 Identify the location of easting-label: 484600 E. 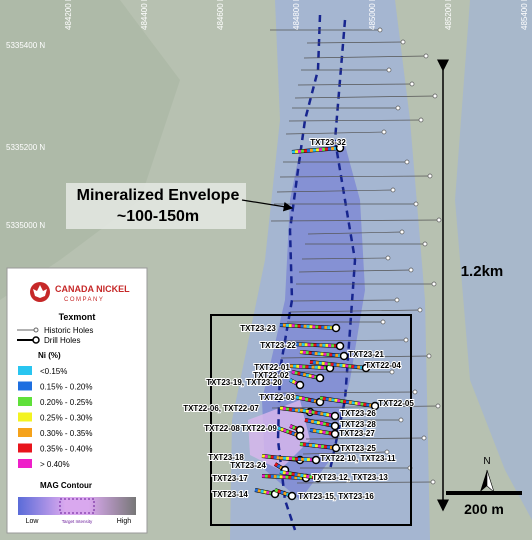
(220, 15).